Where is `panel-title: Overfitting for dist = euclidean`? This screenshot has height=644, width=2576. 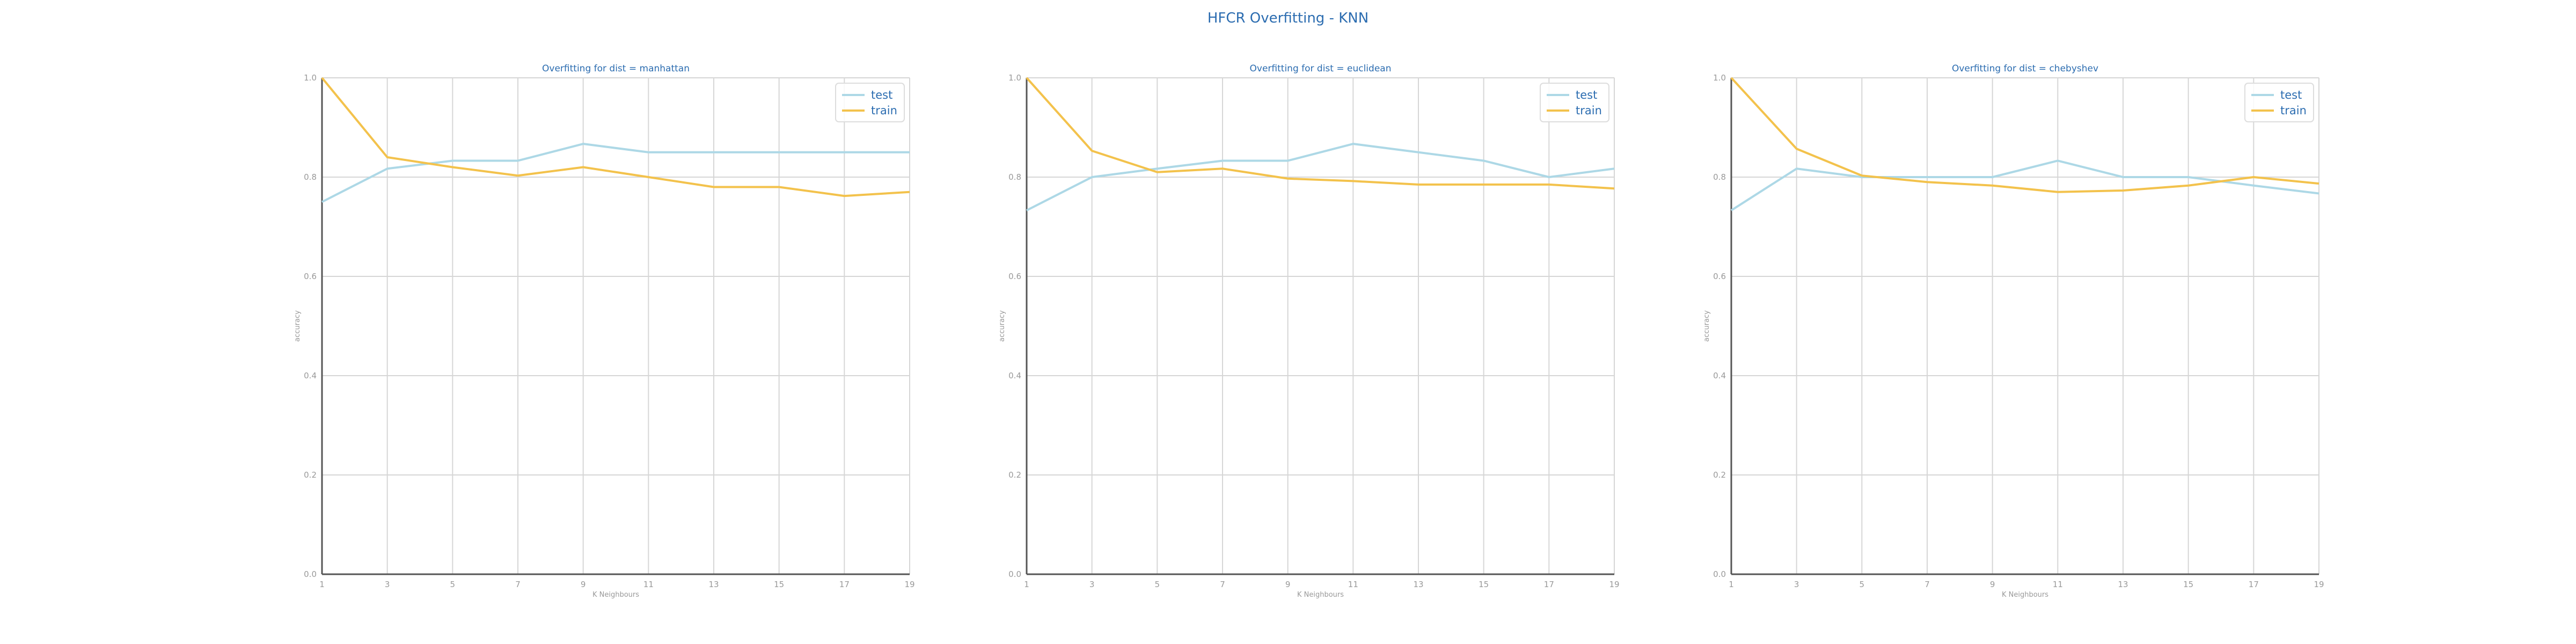
panel-title: Overfitting for dist = euclidean is located at coordinates (1321, 68).